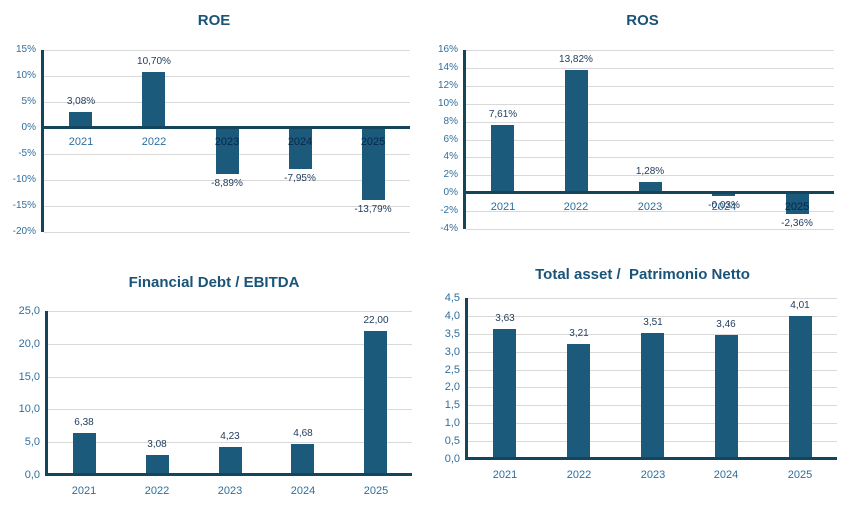  What do you see at coordinates (576, 59) in the screenshot?
I see `value-label-2022: 13,82%` at bounding box center [576, 59].